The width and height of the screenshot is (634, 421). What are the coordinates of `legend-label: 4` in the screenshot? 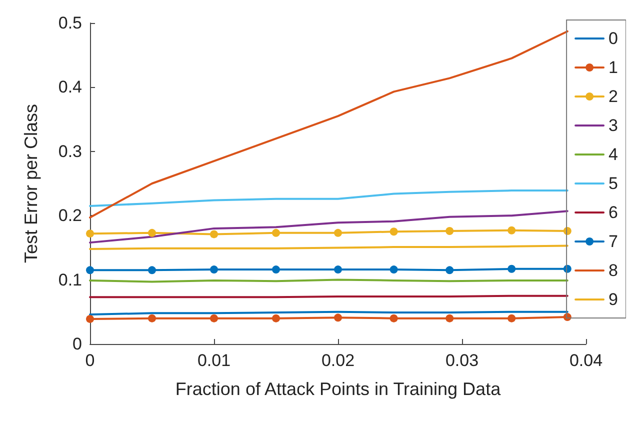 It's located at (613, 154).